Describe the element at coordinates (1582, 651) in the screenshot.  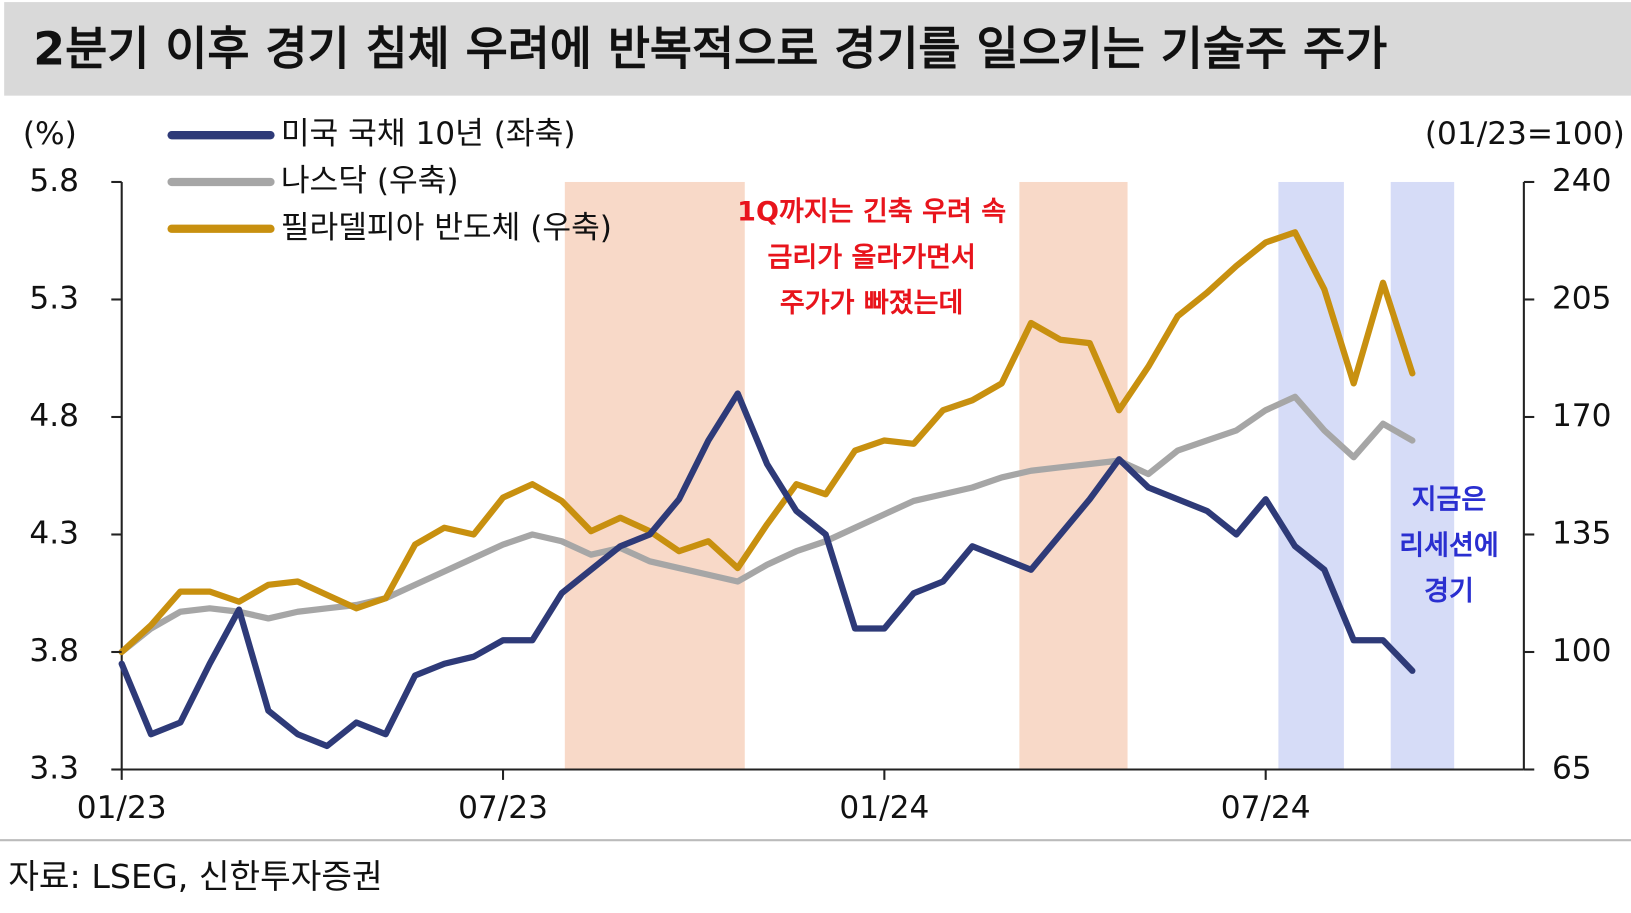
I see `y2-tick-label: 100` at that location.